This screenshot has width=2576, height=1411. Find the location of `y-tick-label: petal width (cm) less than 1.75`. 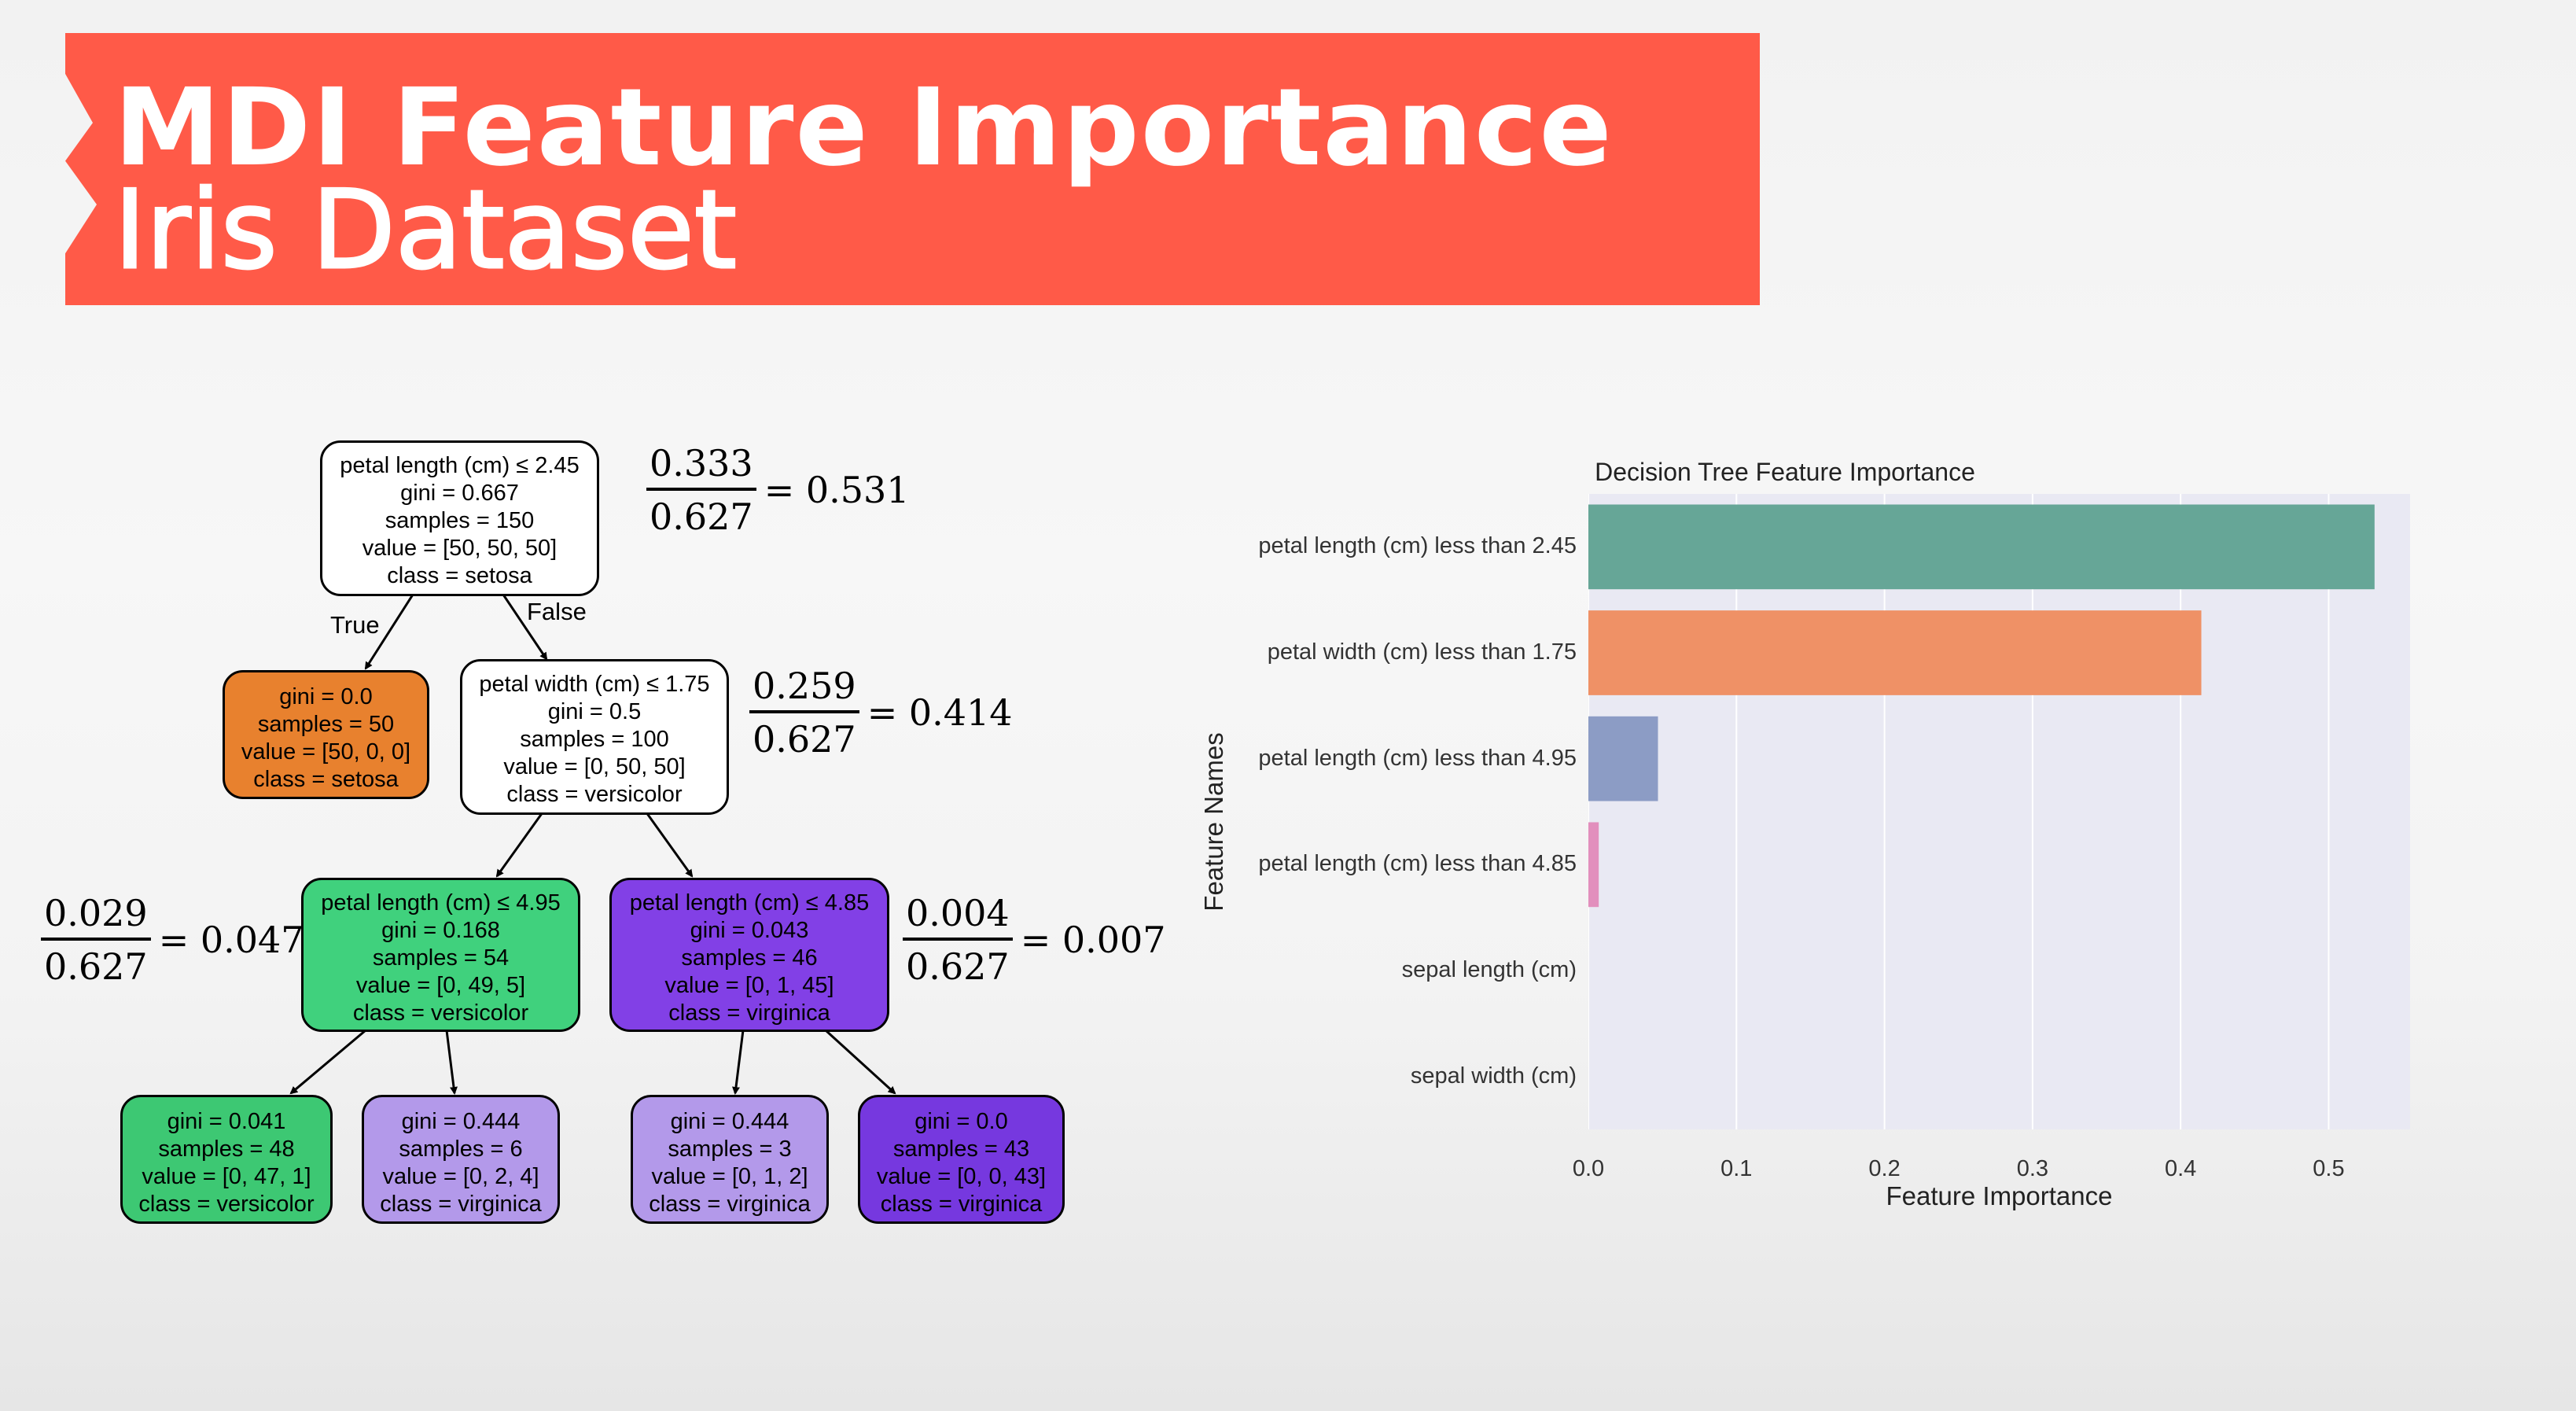

y-tick-label: petal width (cm) less than 1.75 is located at coordinates (1422, 652).